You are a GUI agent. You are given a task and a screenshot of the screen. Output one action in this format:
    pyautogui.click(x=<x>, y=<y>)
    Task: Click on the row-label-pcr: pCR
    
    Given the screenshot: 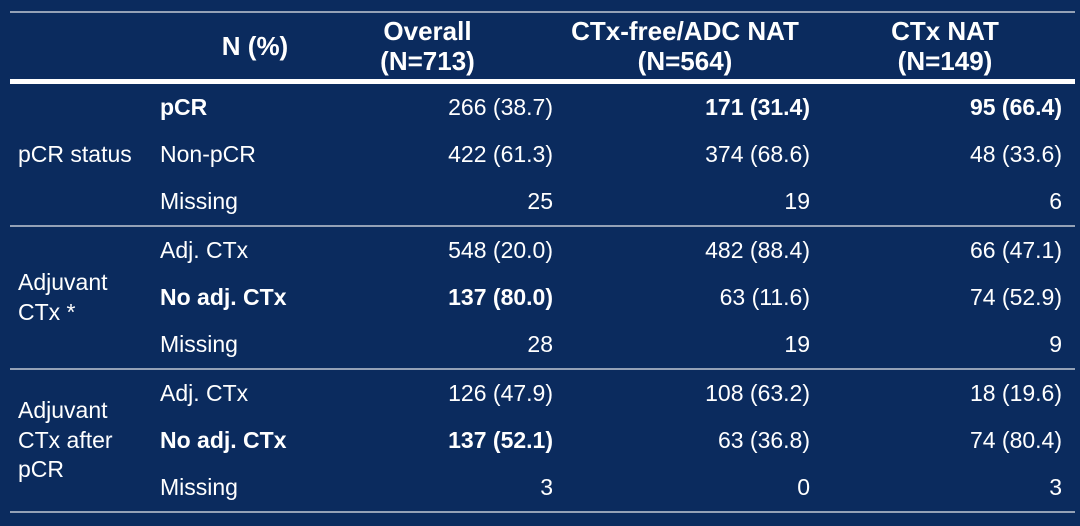 What is the action you would take?
    pyautogui.click(x=184, y=107)
    